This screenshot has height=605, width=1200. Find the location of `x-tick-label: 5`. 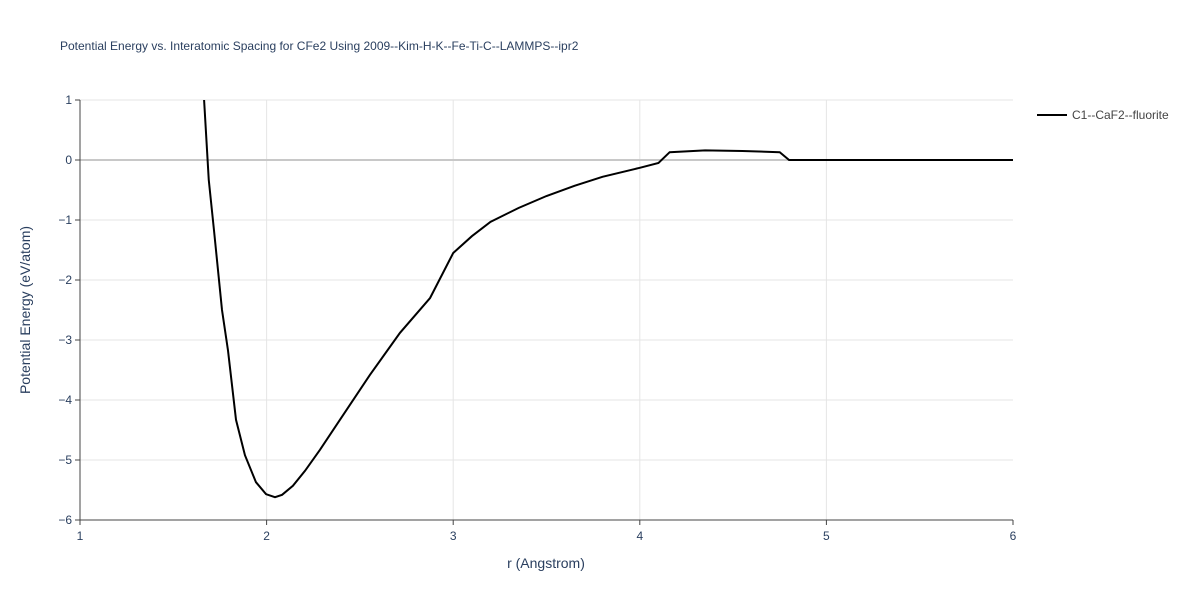

x-tick-label: 5 is located at coordinates (826, 536).